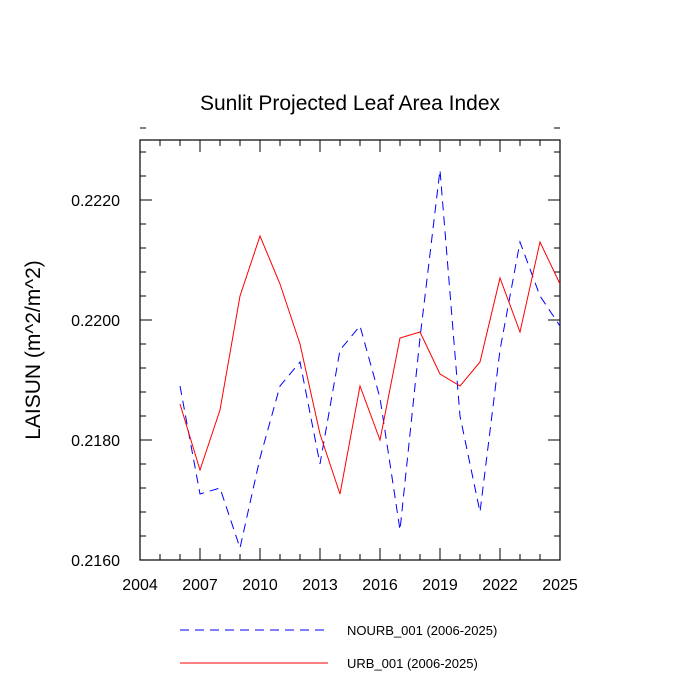 Image resolution: width=700 pixels, height=700 pixels. What do you see at coordinates (200, 585) in the screenshot?
I see `x-tick-label: 2007` at bounding box center [200, 585].